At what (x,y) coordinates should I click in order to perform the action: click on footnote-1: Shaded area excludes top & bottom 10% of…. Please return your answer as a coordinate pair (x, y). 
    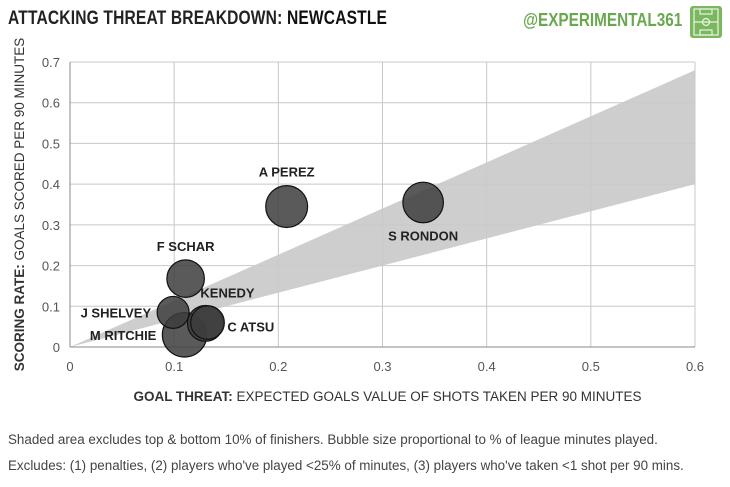
    Looking at the image, I should click on (333, 439).